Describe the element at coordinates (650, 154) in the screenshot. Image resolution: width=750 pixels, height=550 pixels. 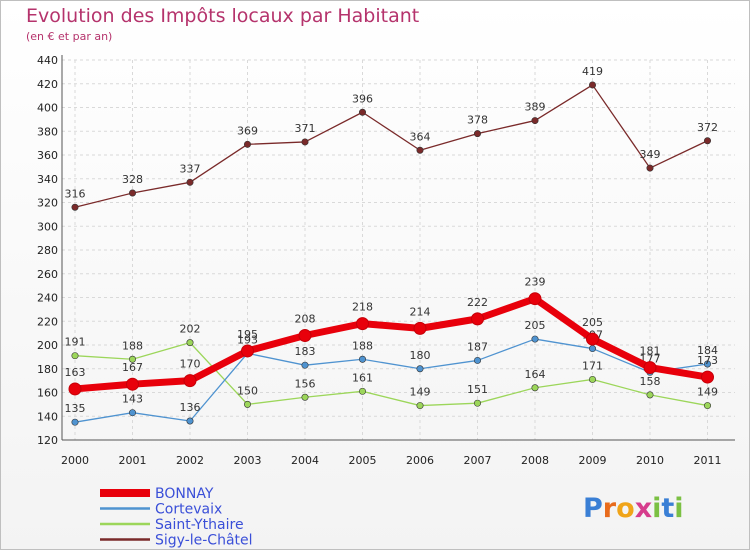
I see `data-label: 349` at that location.